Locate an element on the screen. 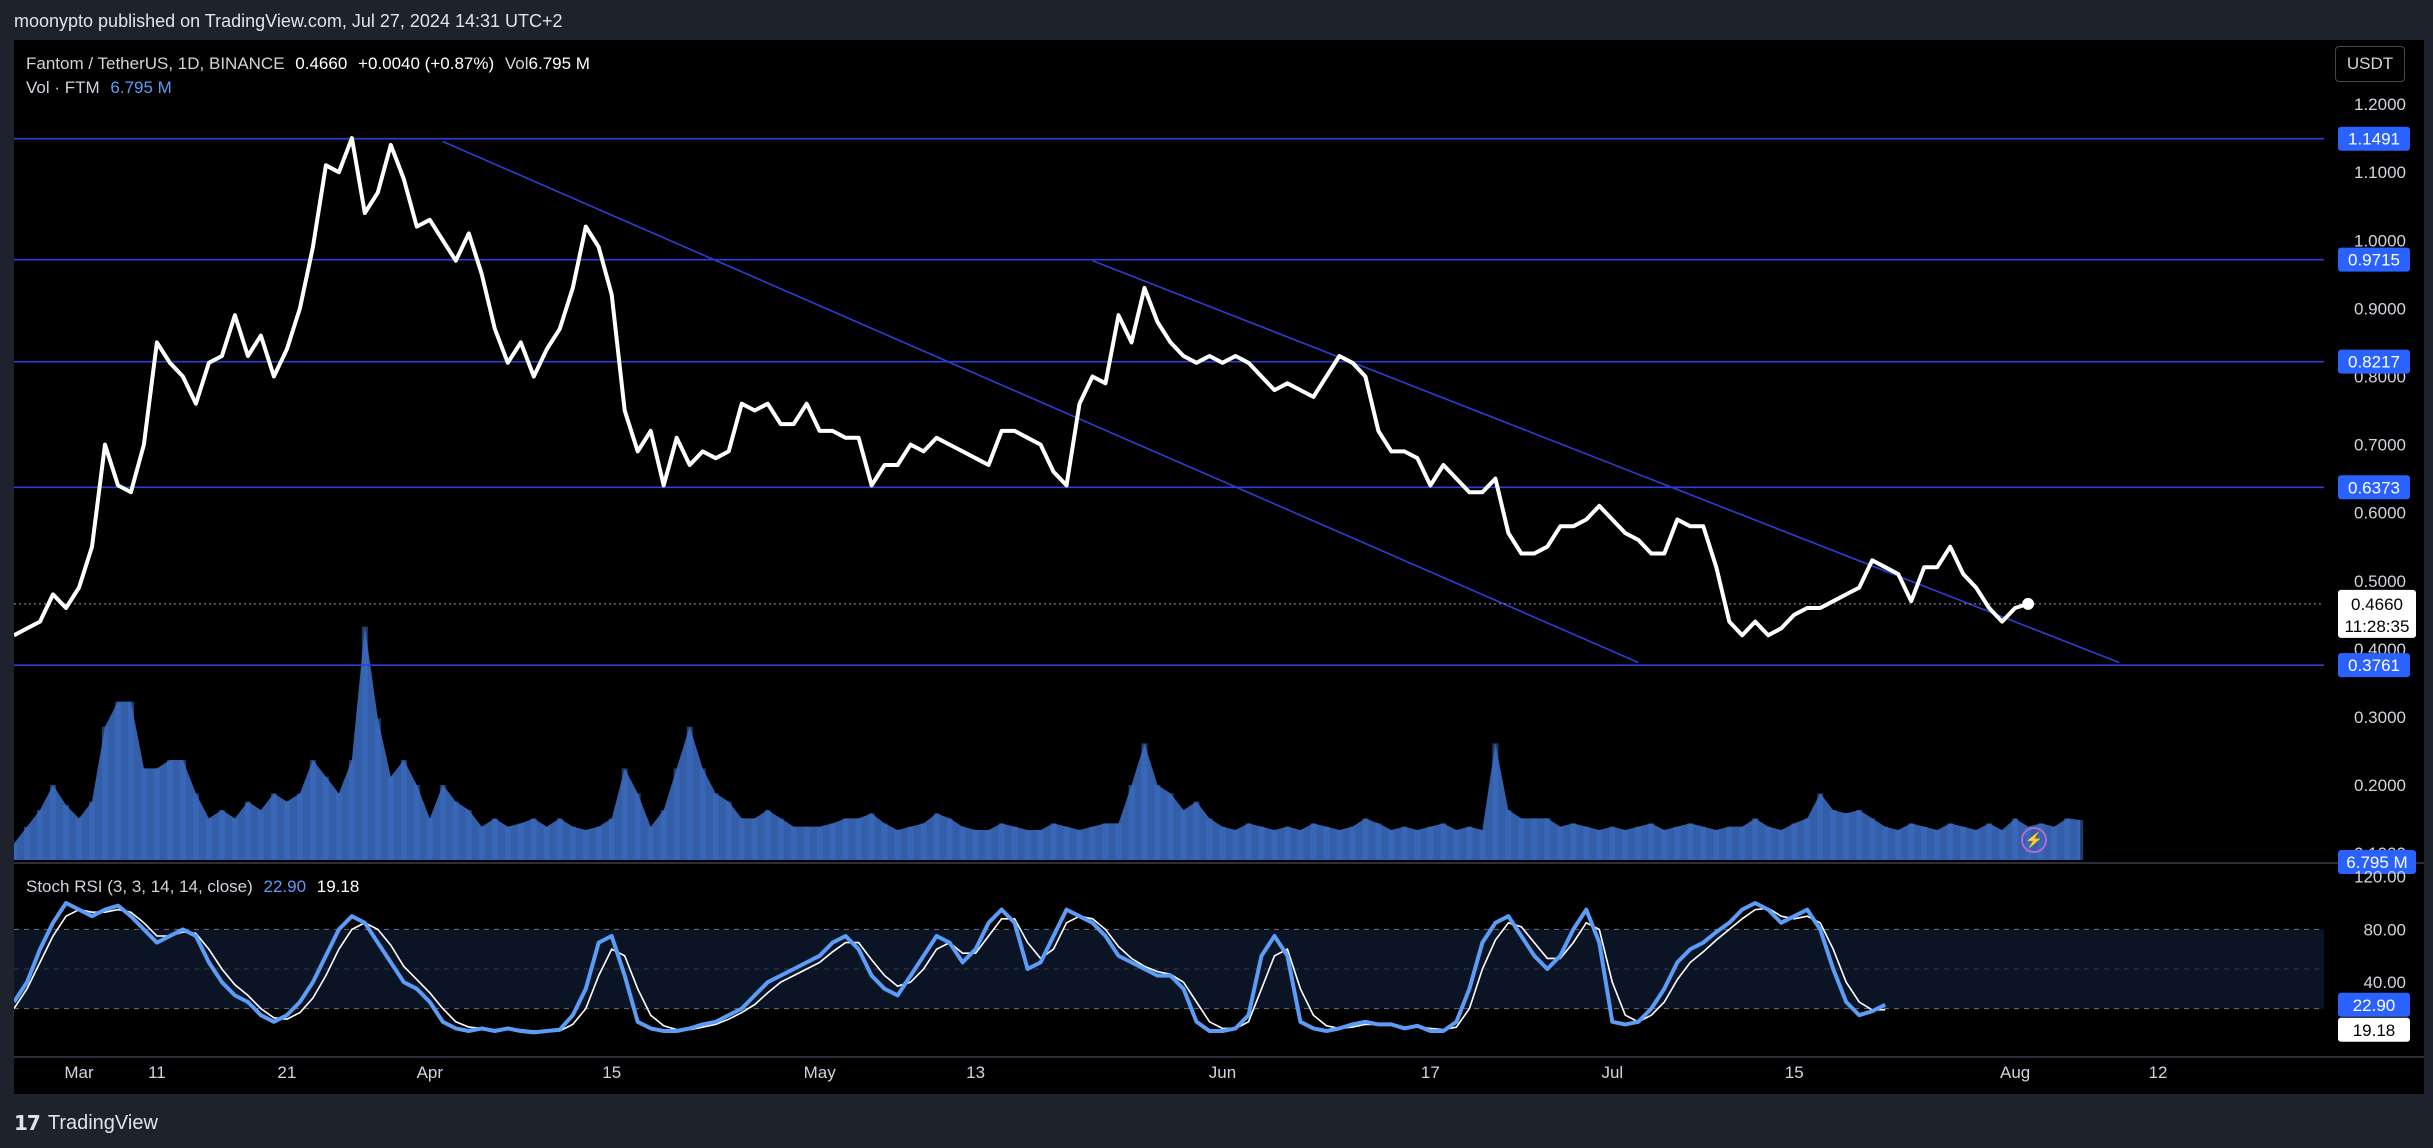 The height and width of the screenshot is (1148, 2433). volume-label: Vol · FTM is located at coordinates (63, 87).